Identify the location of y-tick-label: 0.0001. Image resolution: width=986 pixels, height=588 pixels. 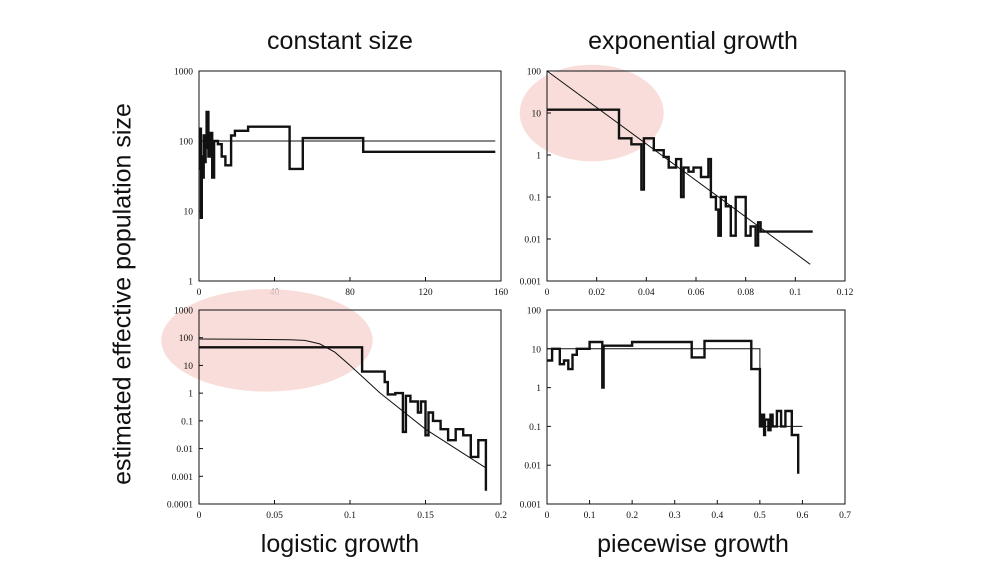
(180, 506).